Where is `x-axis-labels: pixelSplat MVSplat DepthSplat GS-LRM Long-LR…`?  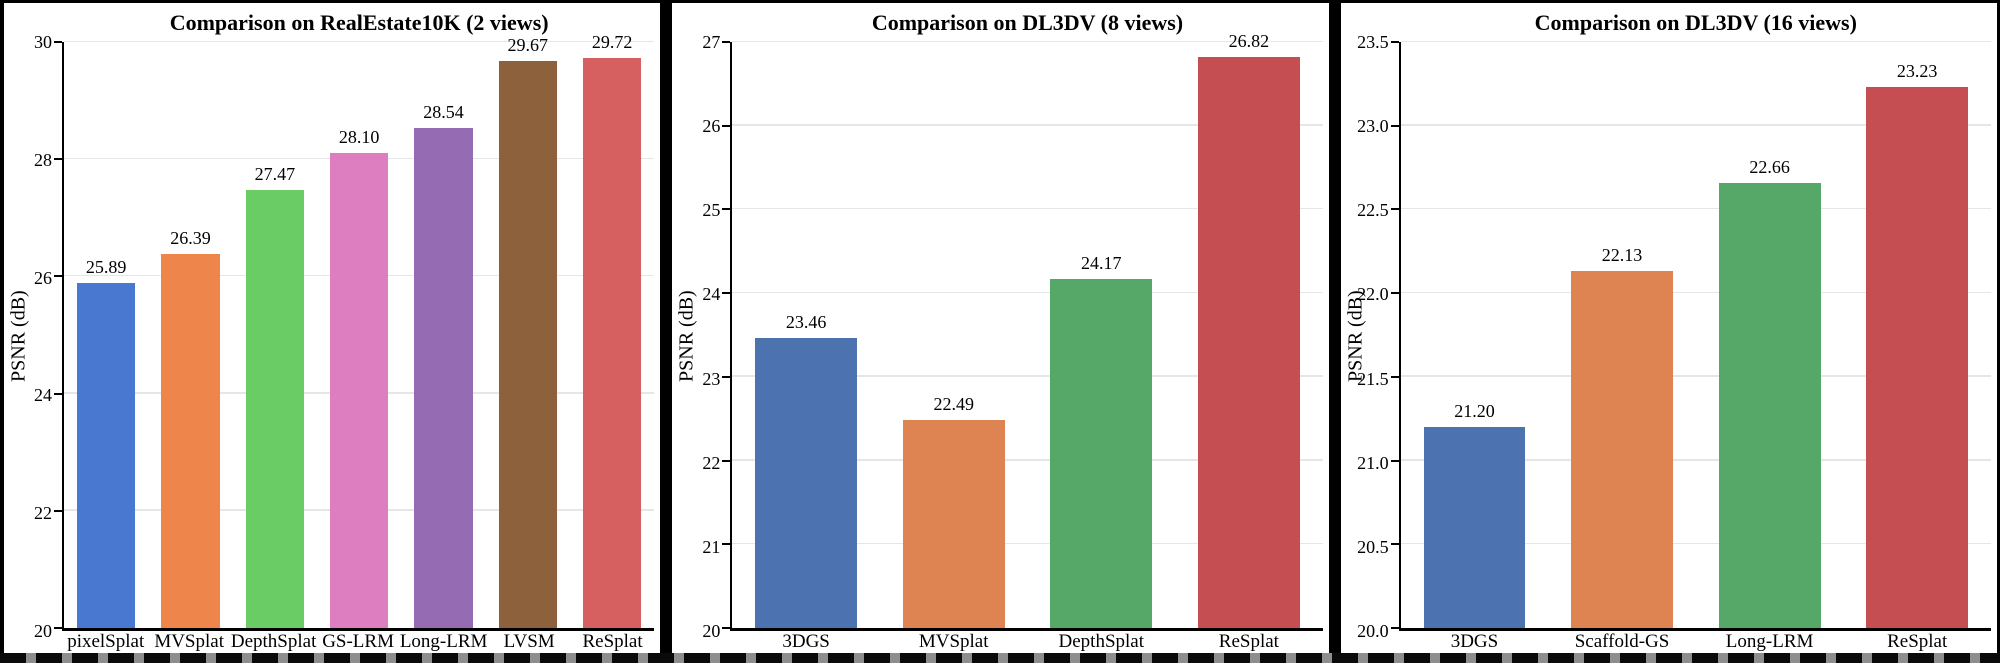 x-axis-labels: pixelSplat MVSplat DepthSplat GS-LRM Long-LR… is located at coordinates (359, 642).